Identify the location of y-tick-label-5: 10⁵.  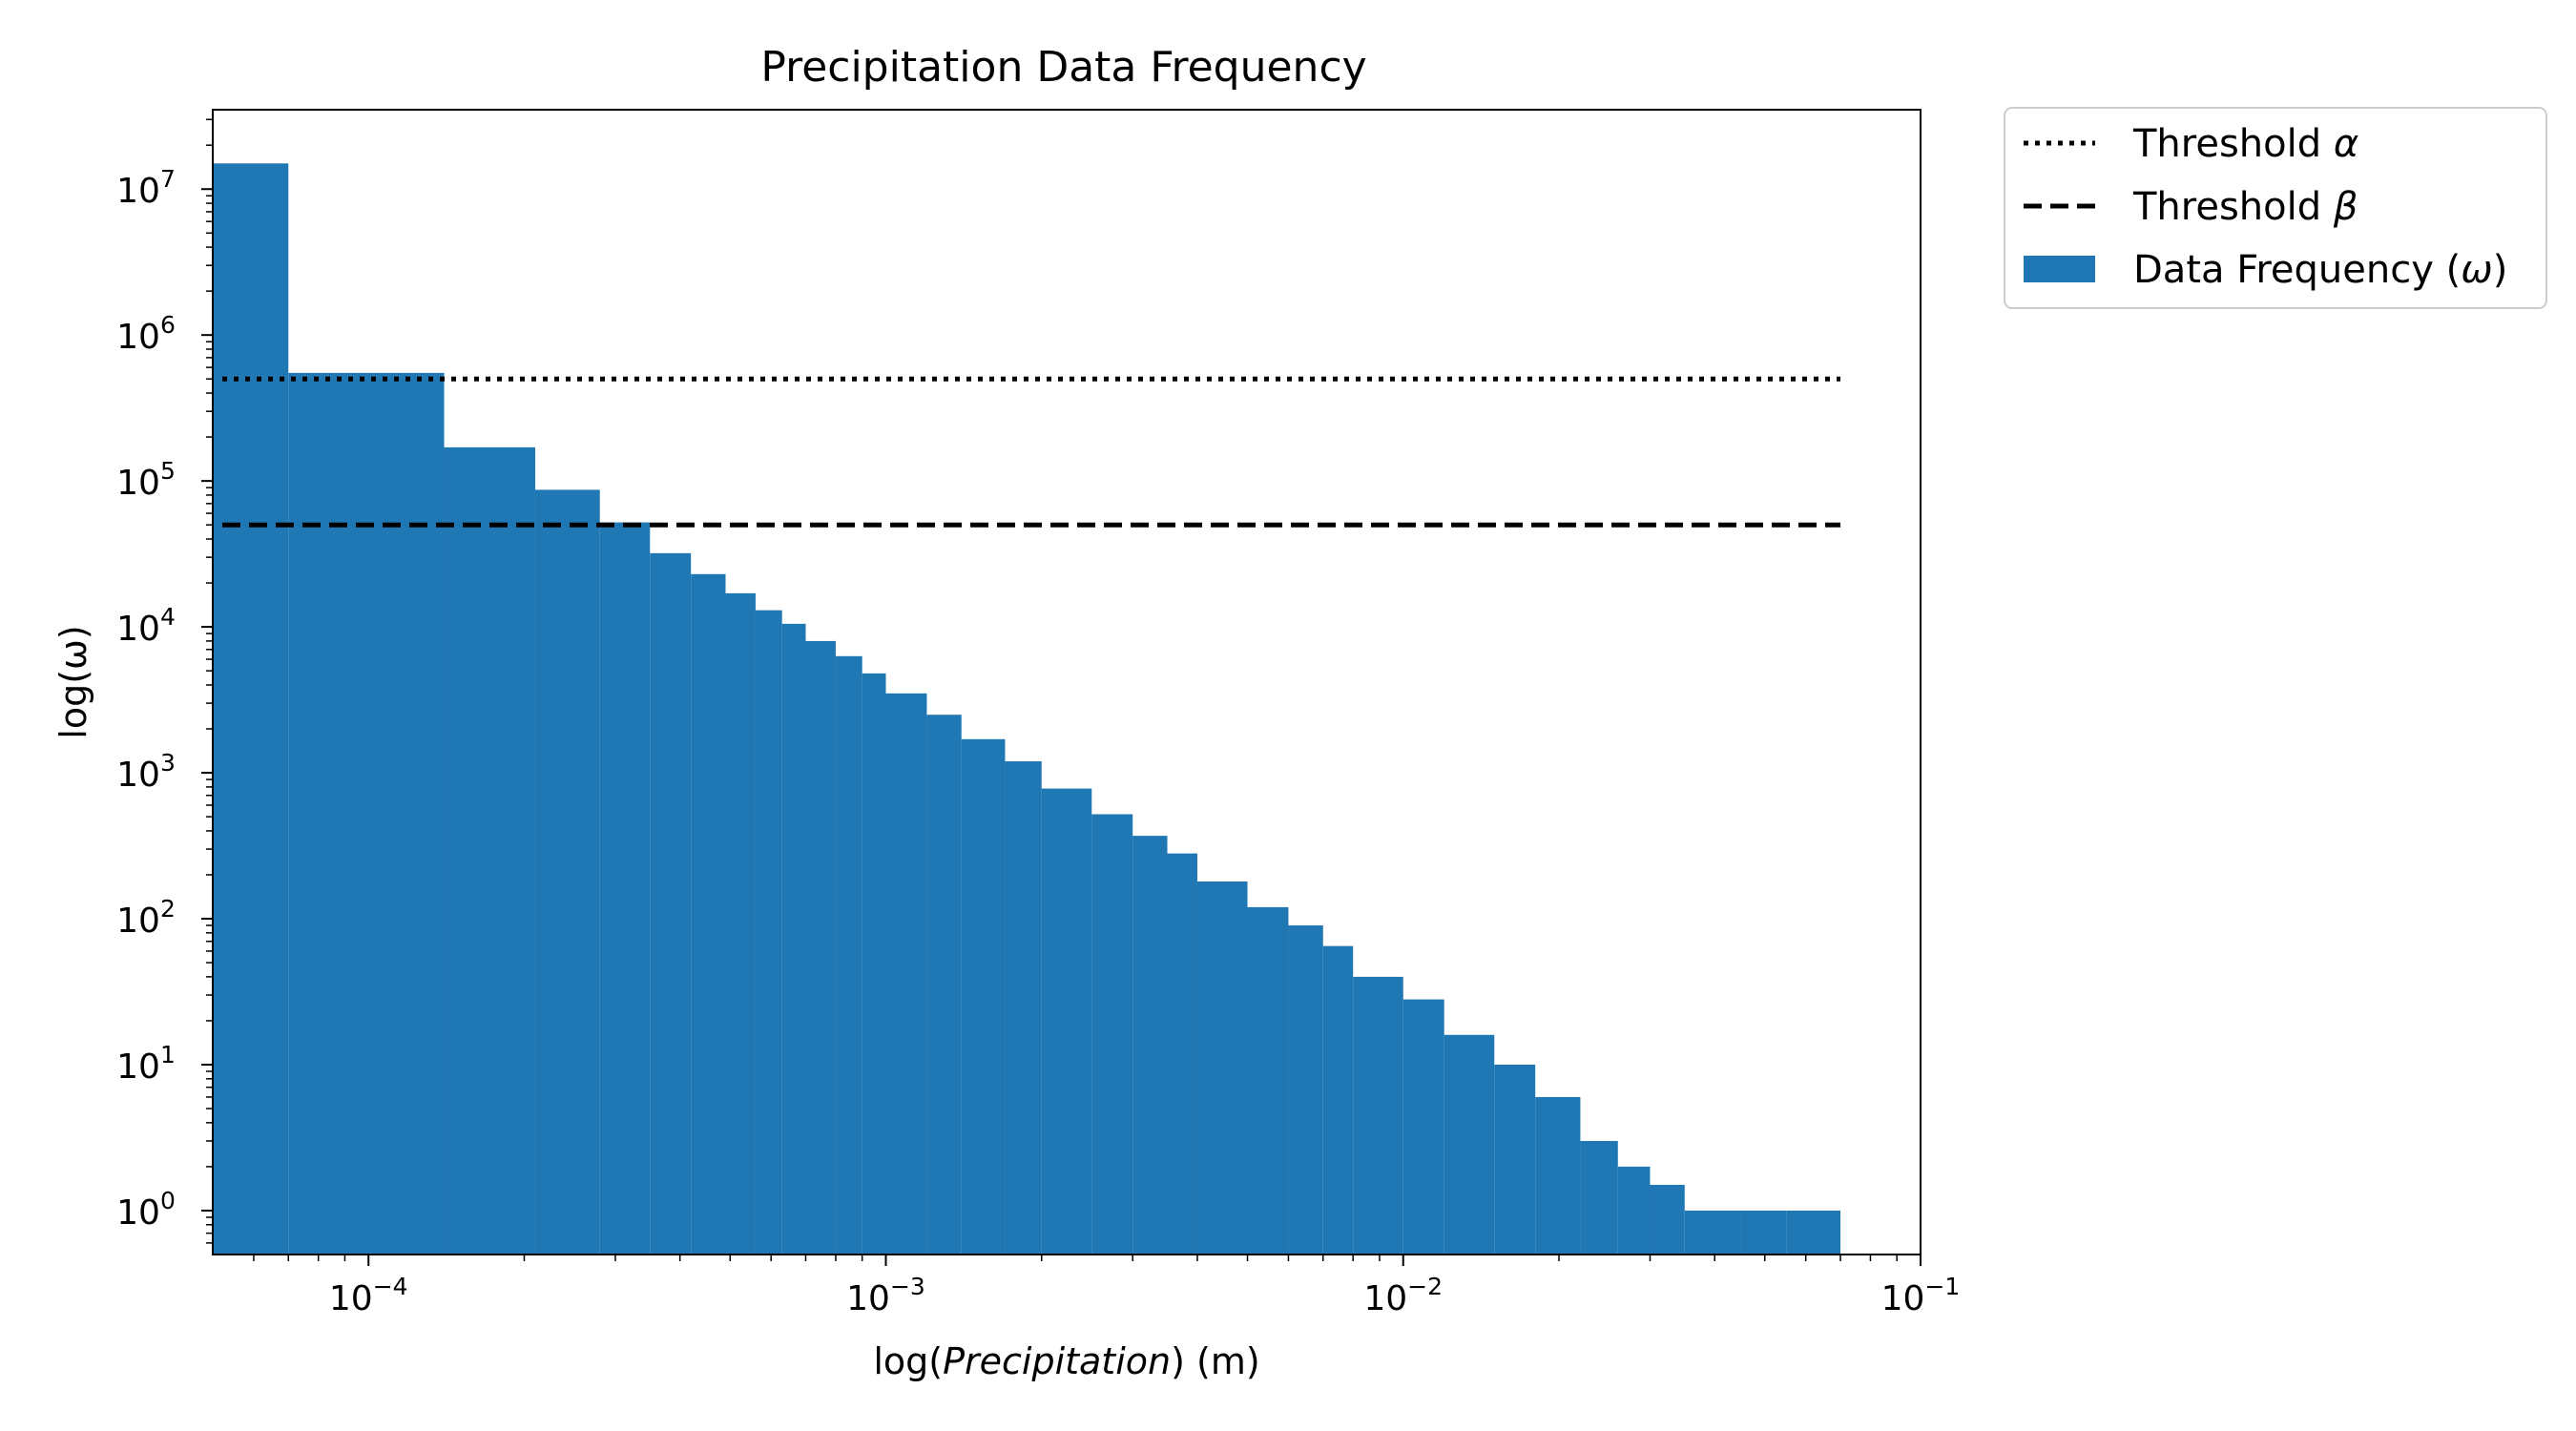
(146, 480).